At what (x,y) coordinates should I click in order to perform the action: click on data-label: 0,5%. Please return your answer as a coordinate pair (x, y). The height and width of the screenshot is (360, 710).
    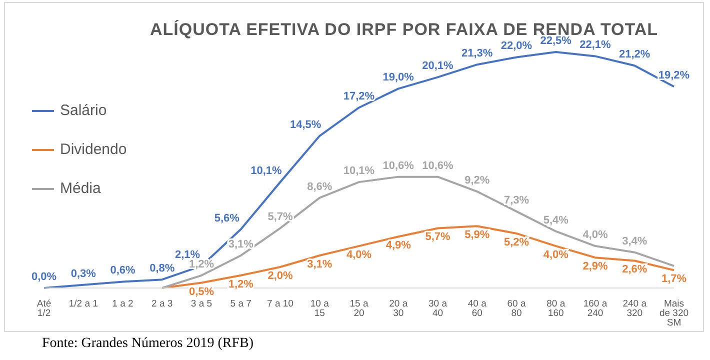
    Looking at the image, I should click on (201, 292).